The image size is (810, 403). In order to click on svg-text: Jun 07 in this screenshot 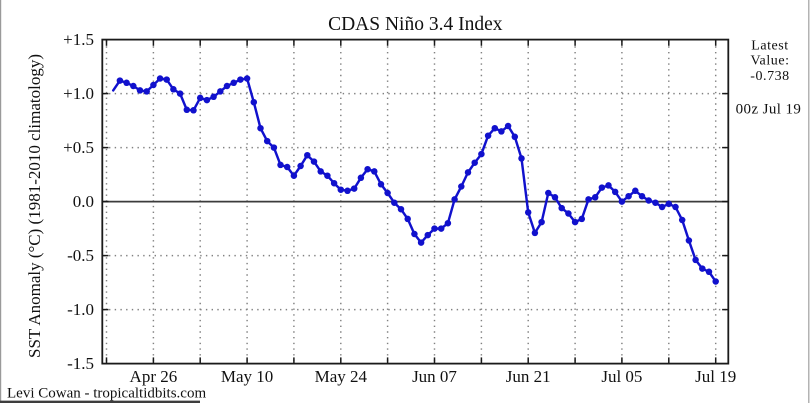, I will do `click(434, 376)`.